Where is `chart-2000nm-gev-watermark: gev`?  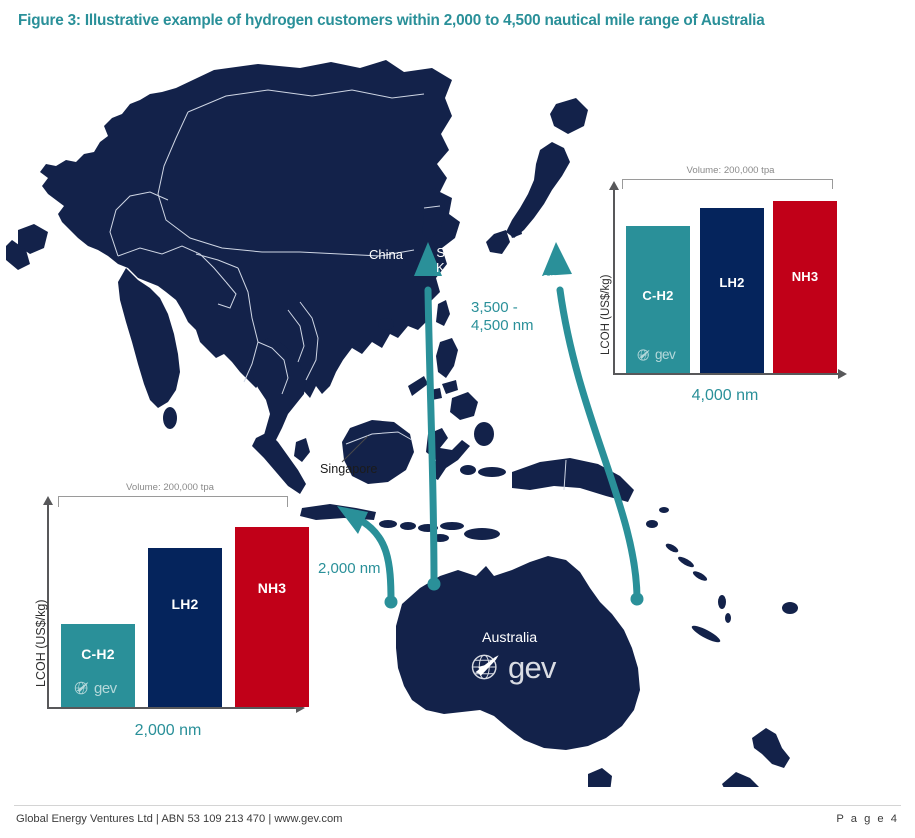 chart-2000nm-gev-watermark: gev is located at coordinates (95, 688).